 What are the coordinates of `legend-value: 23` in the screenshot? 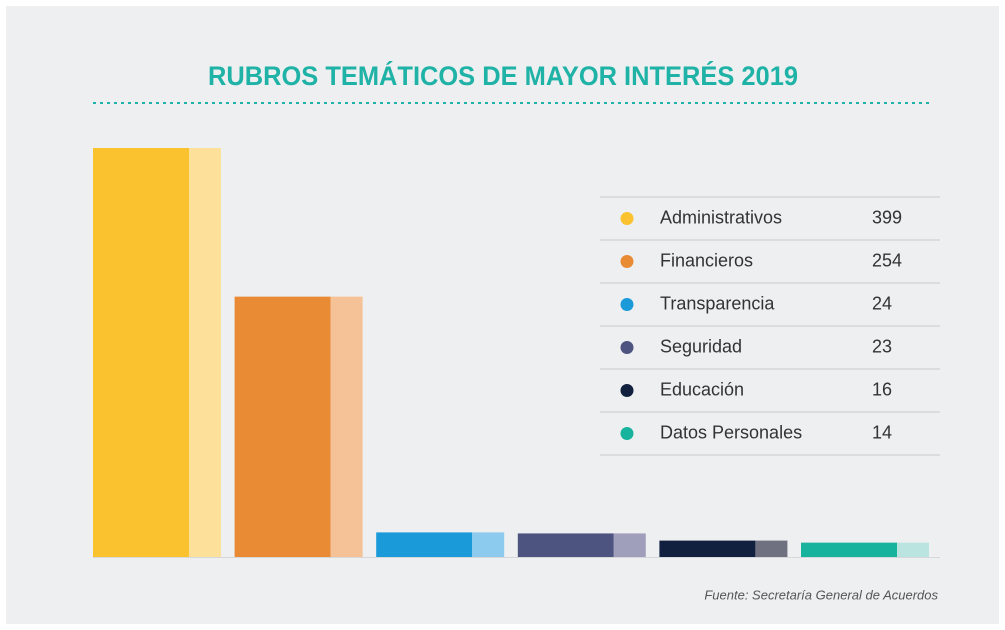 It's located at (882, 346).